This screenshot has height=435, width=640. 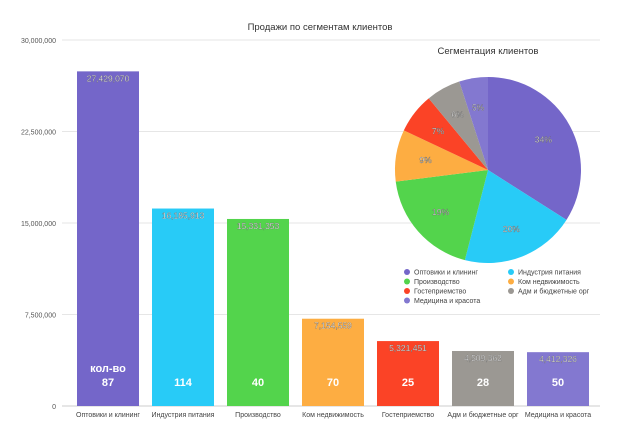 I want to click on x-tick-label: Оптовики и клининг, so click(x=108, y=415).